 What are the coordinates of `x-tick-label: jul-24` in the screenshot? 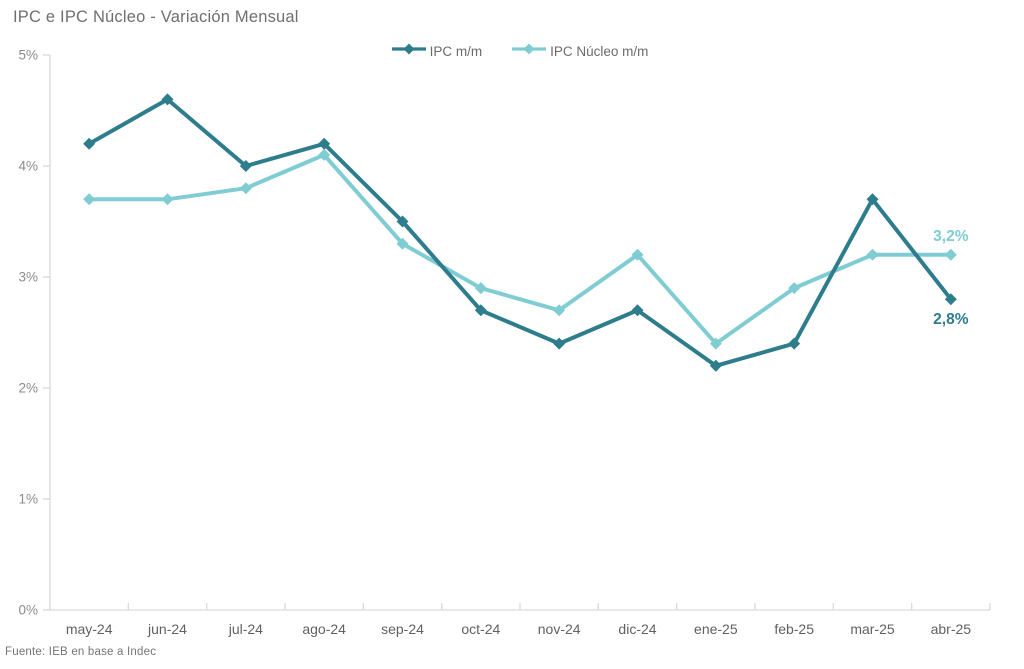 It's located at (245, 629).